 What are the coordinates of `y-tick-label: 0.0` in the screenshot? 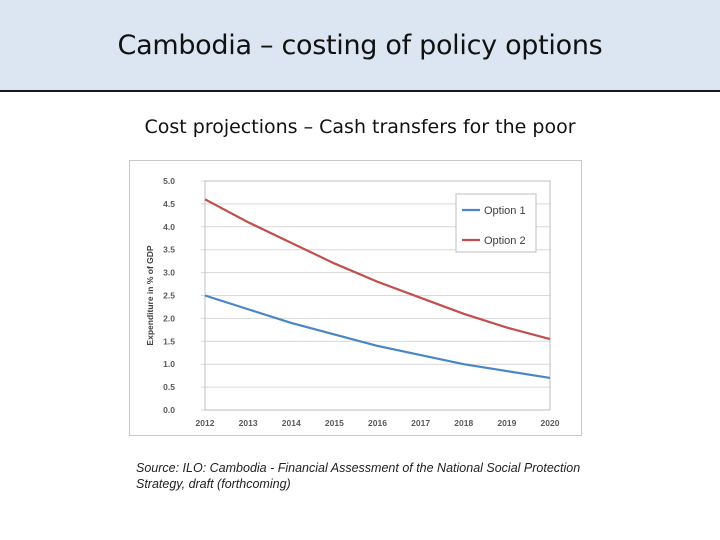 It's located at (169, 410).